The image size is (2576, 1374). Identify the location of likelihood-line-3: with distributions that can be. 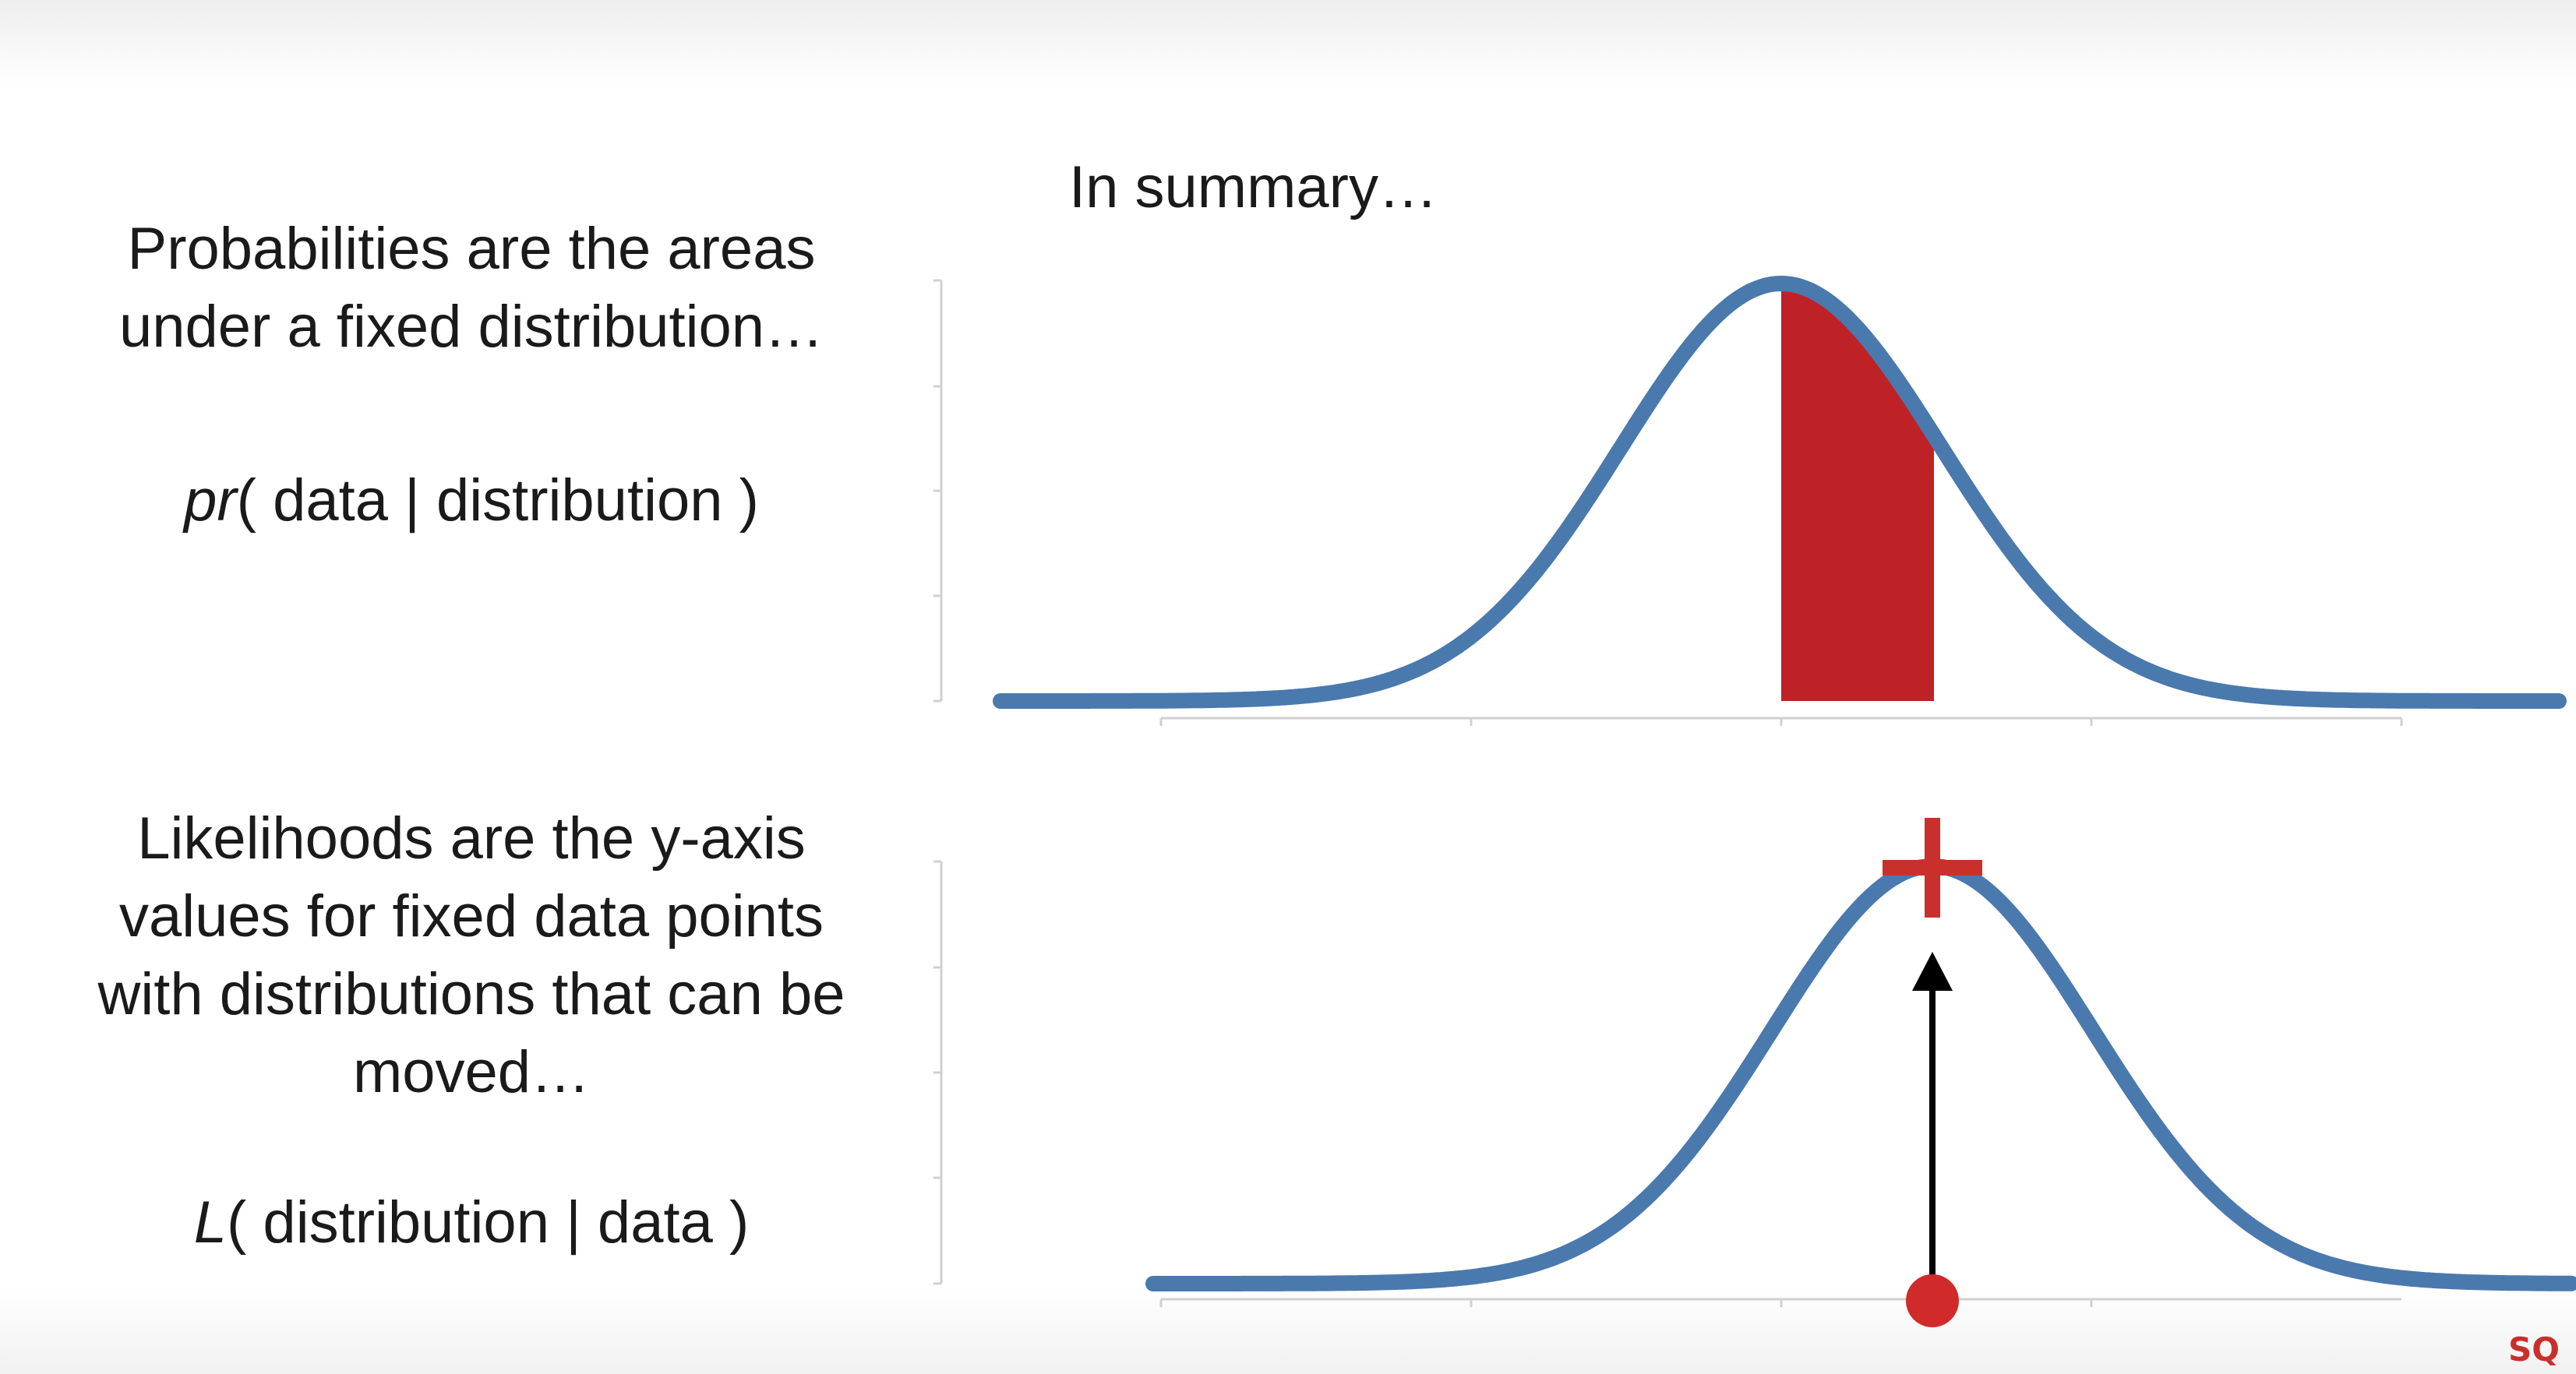
(471, 994).